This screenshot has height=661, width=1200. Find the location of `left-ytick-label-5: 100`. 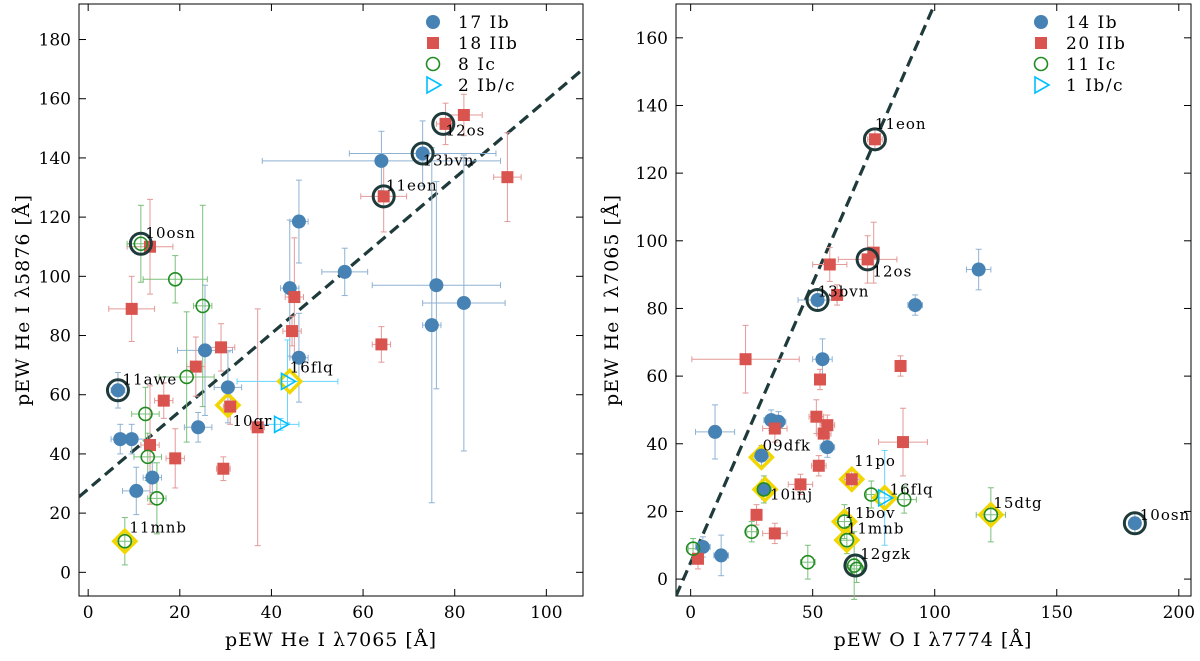

left-ytick-label-5: 100 is located at coordinates (55, 277).